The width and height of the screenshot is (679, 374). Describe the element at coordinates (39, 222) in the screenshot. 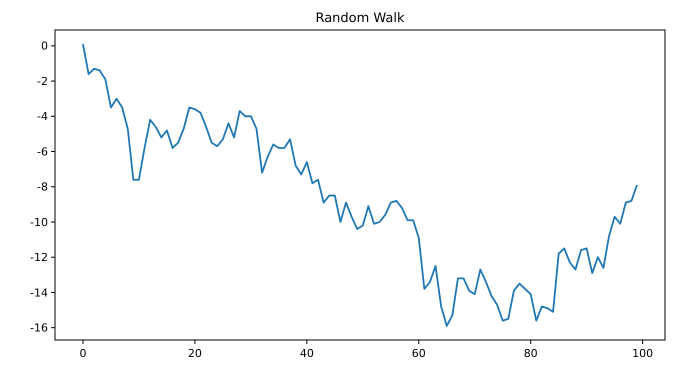

I see `y-tick-label: -10` at that location.